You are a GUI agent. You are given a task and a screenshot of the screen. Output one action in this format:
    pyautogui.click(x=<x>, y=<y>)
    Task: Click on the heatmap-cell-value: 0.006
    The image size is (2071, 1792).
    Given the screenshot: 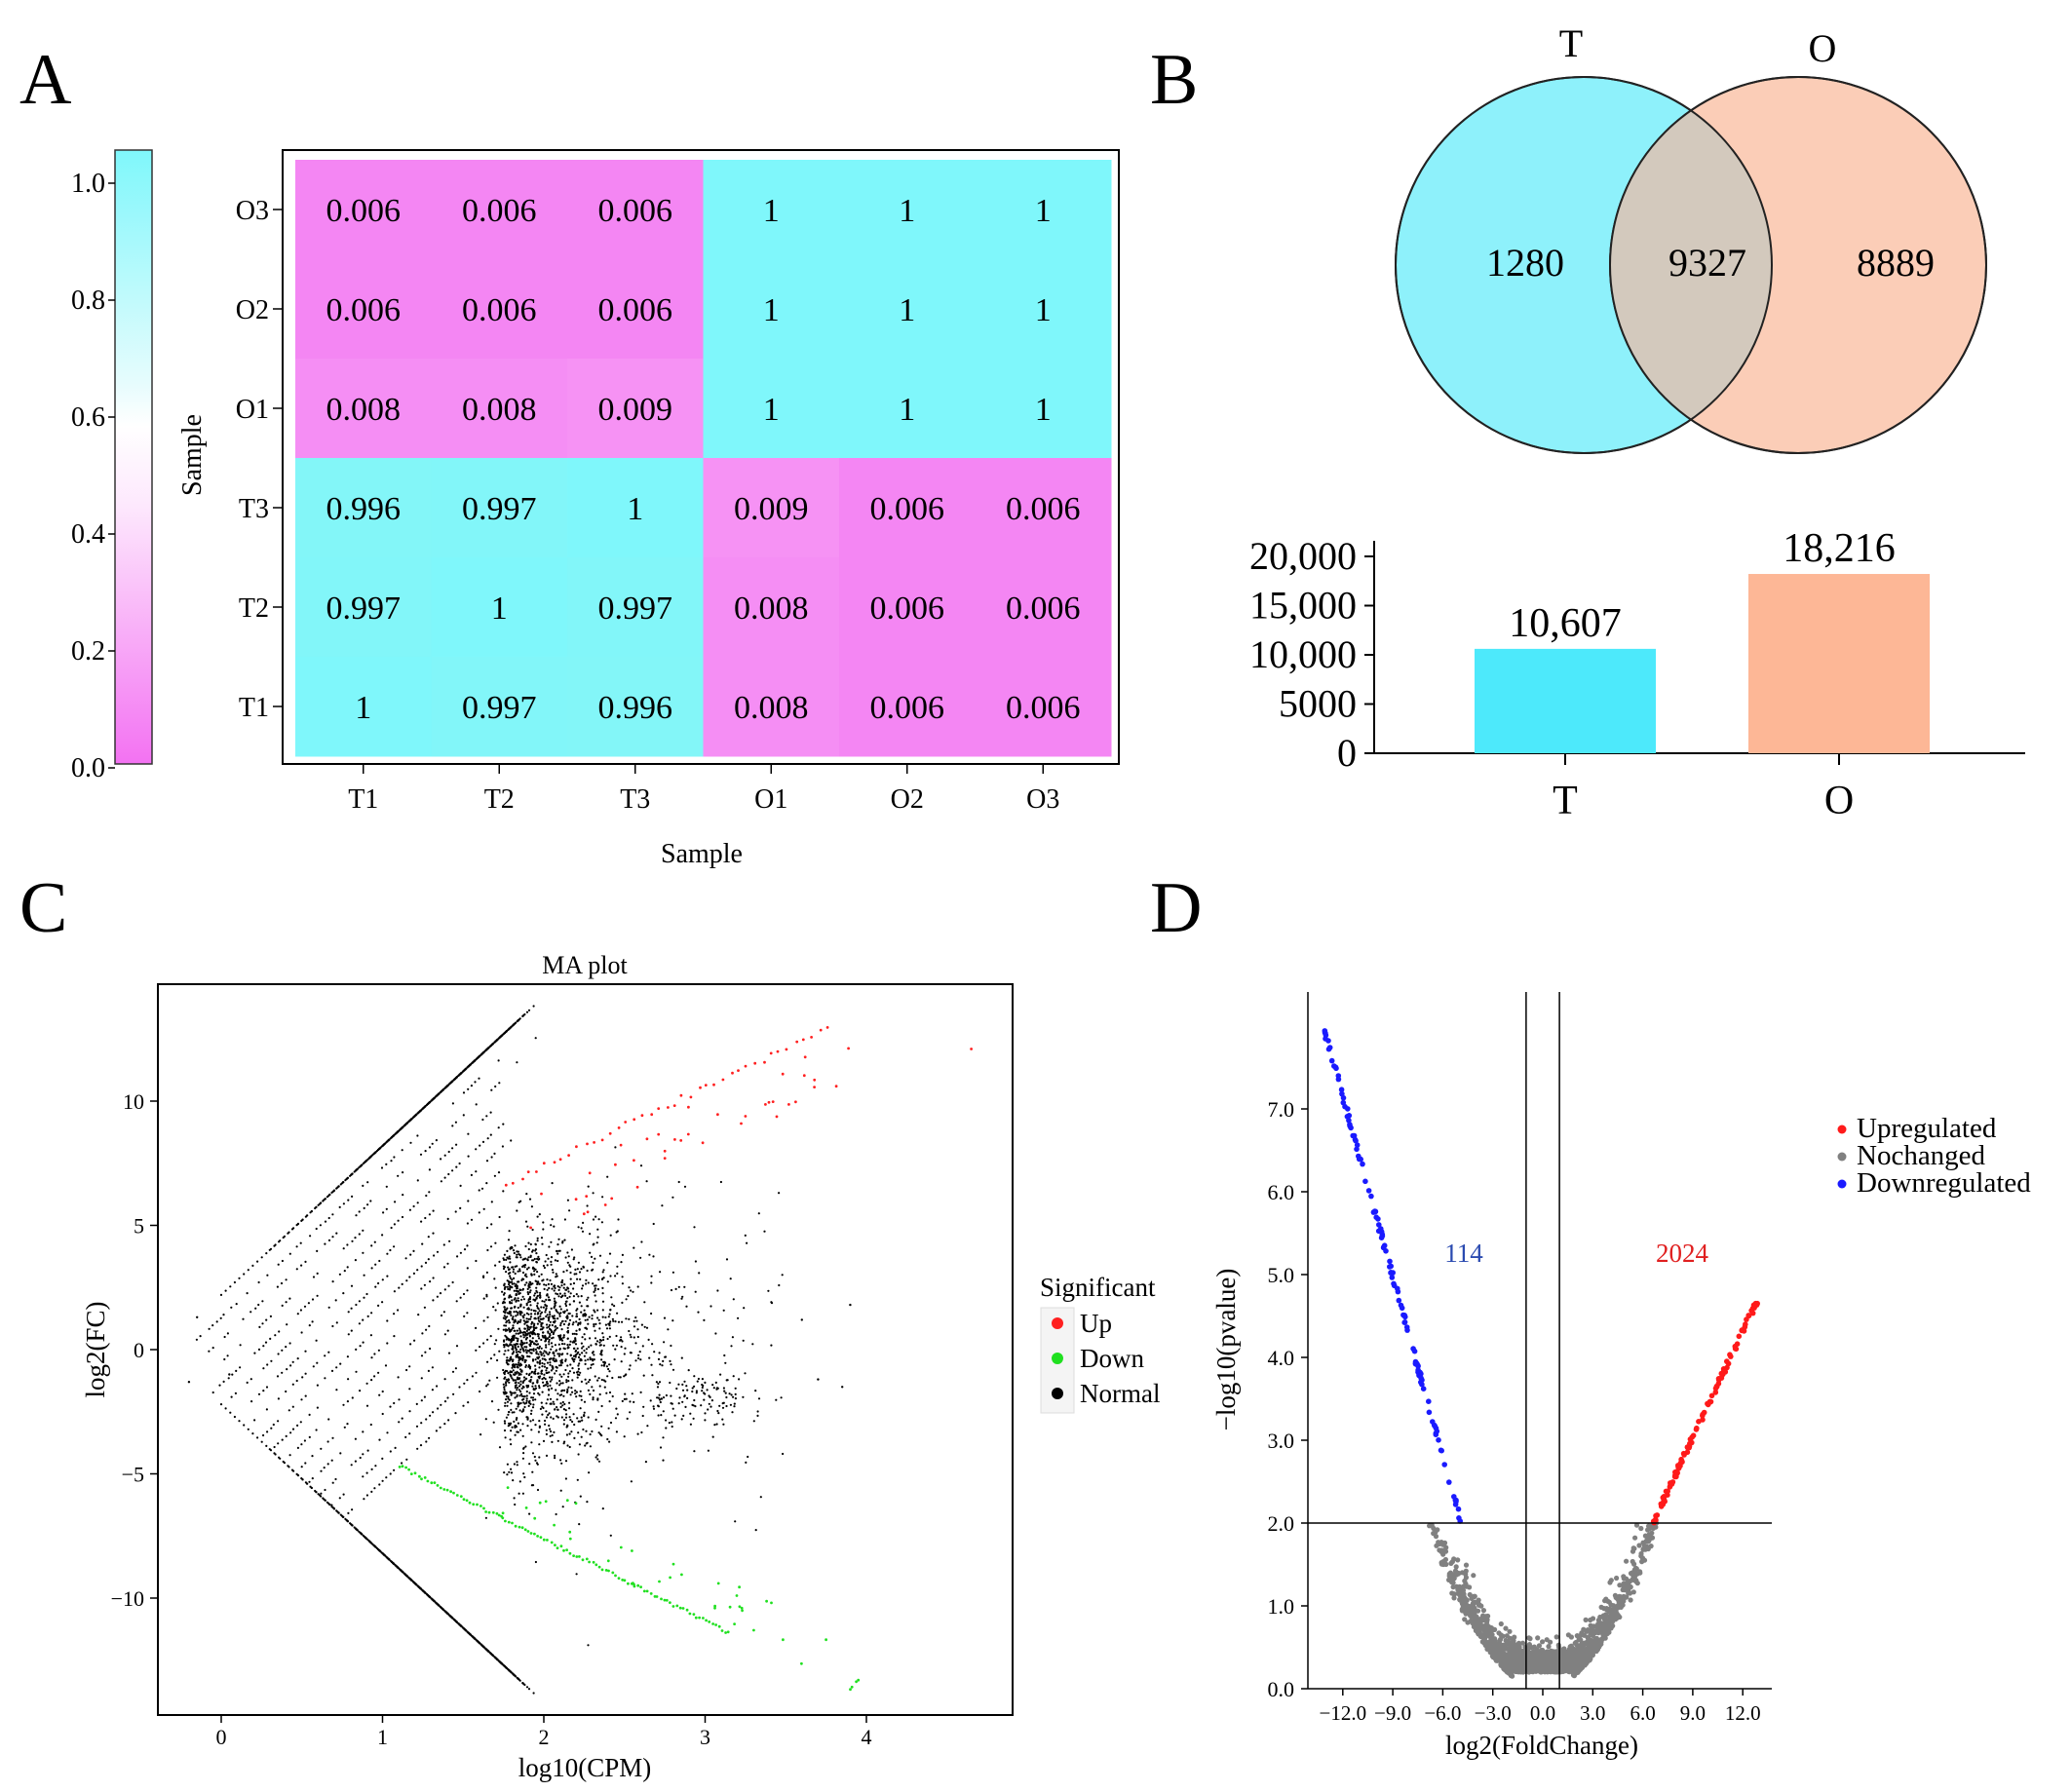 What is the action you would take?
    pyautogui.click(x=364, y=310)
    